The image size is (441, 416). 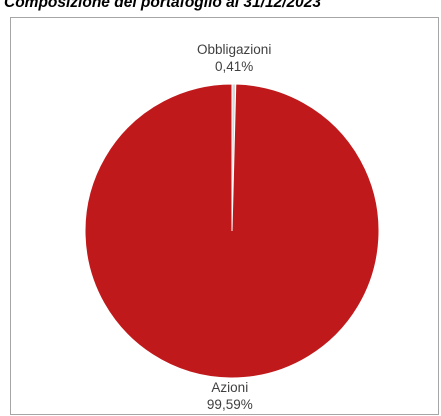 I want to click on slice-label-name: Obbligazioni, so click(x=234, y=49).